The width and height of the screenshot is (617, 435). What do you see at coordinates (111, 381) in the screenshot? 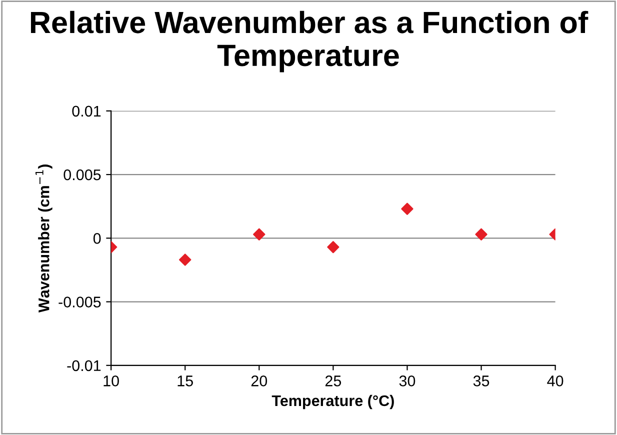
I see `x-tick-label: 10` at bounding box center [111, 381].